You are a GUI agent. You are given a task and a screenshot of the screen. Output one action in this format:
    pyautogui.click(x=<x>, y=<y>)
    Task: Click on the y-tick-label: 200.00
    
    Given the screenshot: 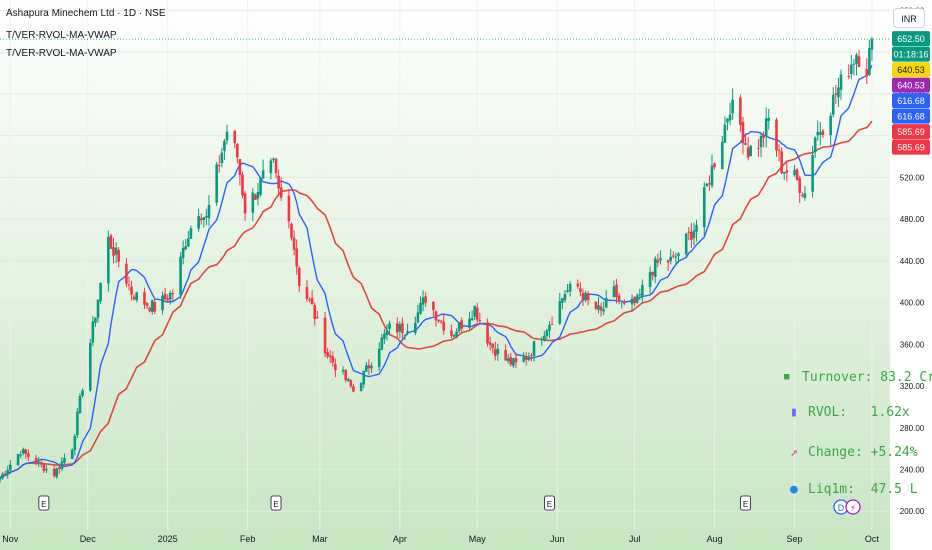 What is the action you would take?
    pyautogui.click(x=912, y=511)
    